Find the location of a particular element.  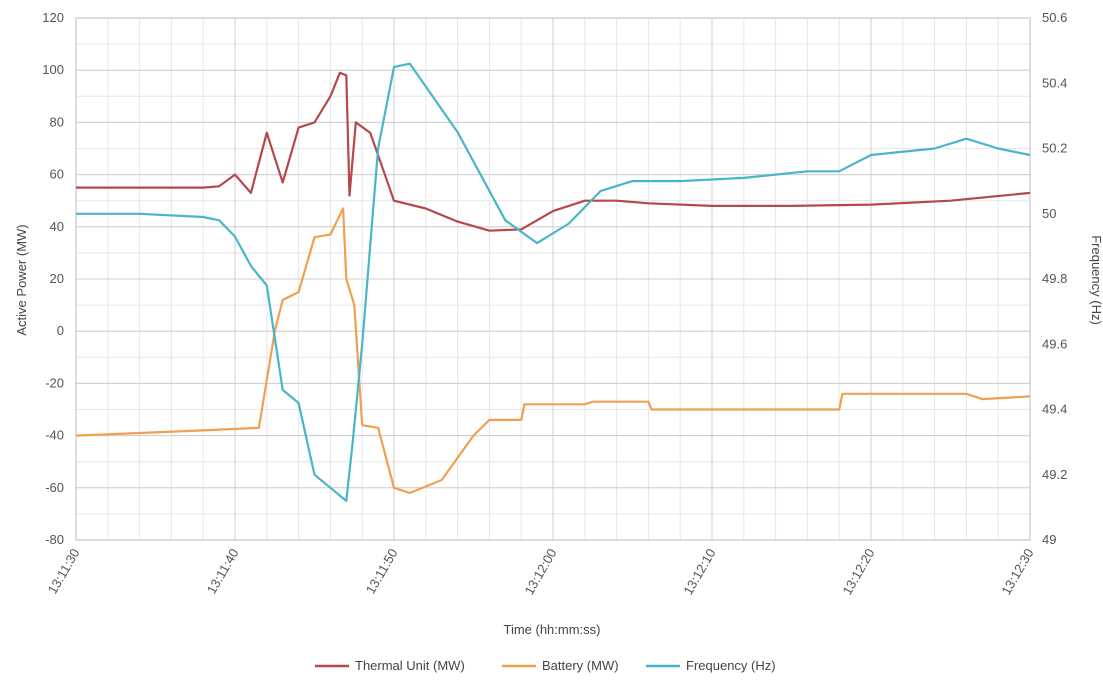

x-tick-label: 13:12:20 is located at coordinates (858, 571).